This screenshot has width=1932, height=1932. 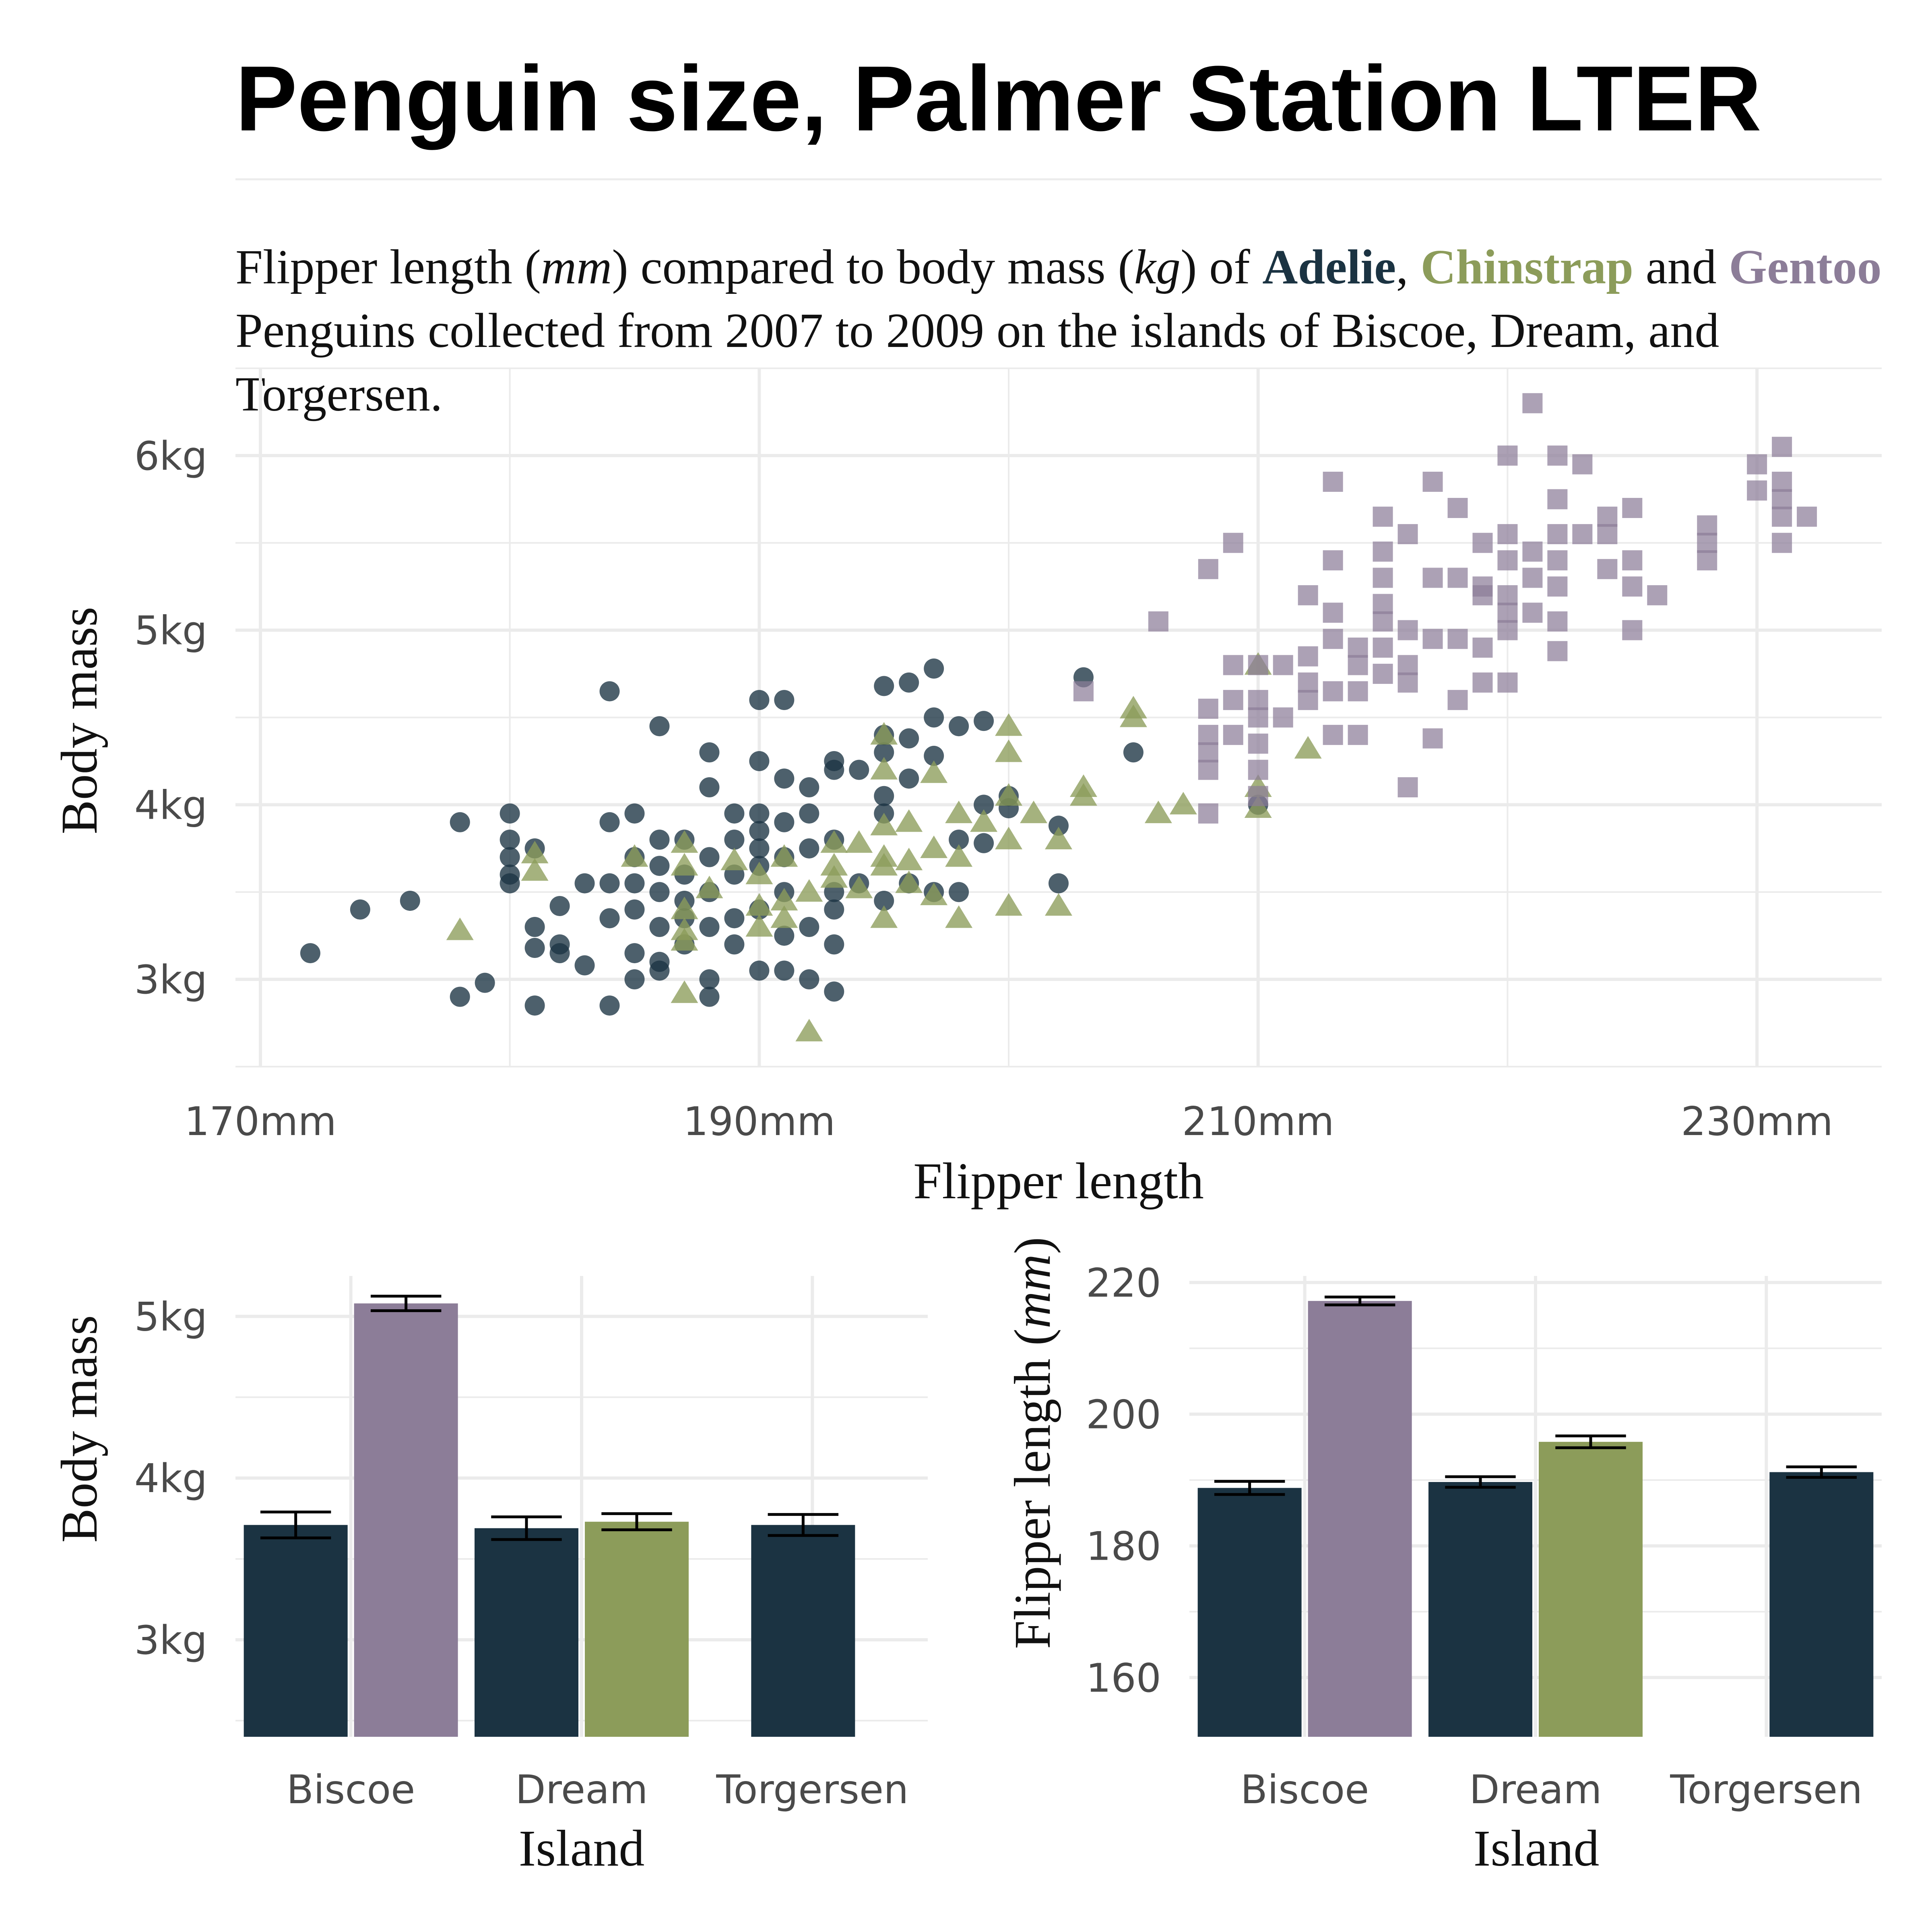 I want to click on scatter-y-tick-label: 3kg, so click(x=170, y=980).